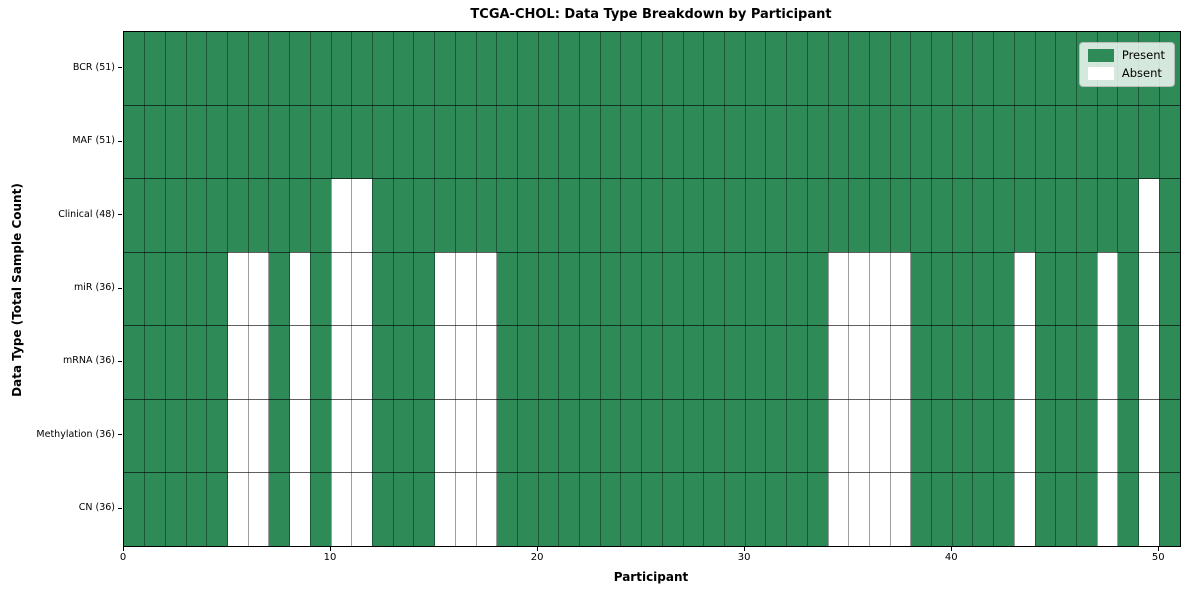 The image size is (1200, 600). Describe the element at coordinates (86, 214) in the screenshot. I see `y-tick-label: Clinical (48)` at that location.